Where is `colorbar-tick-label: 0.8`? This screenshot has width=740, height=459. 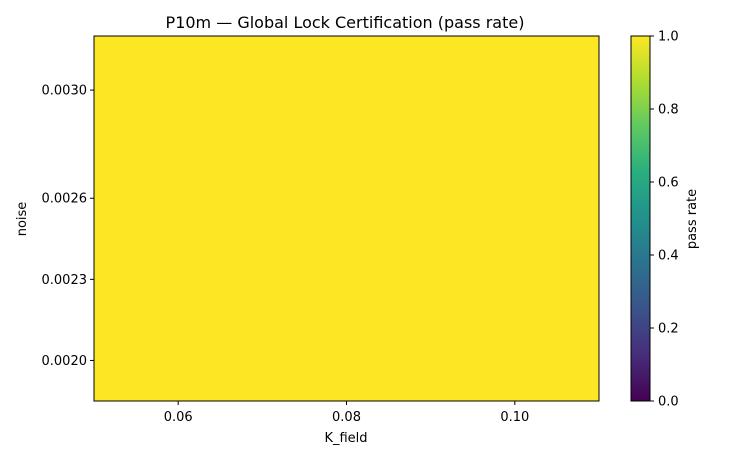
colorbar-tick-label: 0.8 is located at coordinates (668, 110).